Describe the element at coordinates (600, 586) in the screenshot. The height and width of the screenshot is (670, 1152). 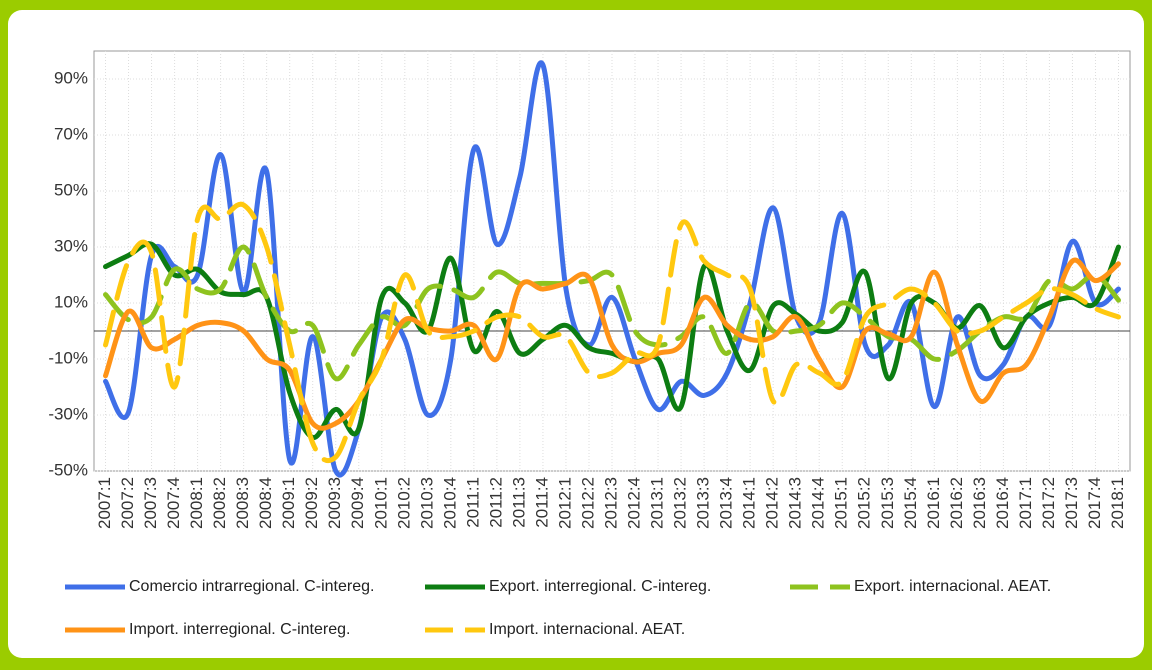
I see `legend-label: Export. interregional. C-intereg.` at that location.